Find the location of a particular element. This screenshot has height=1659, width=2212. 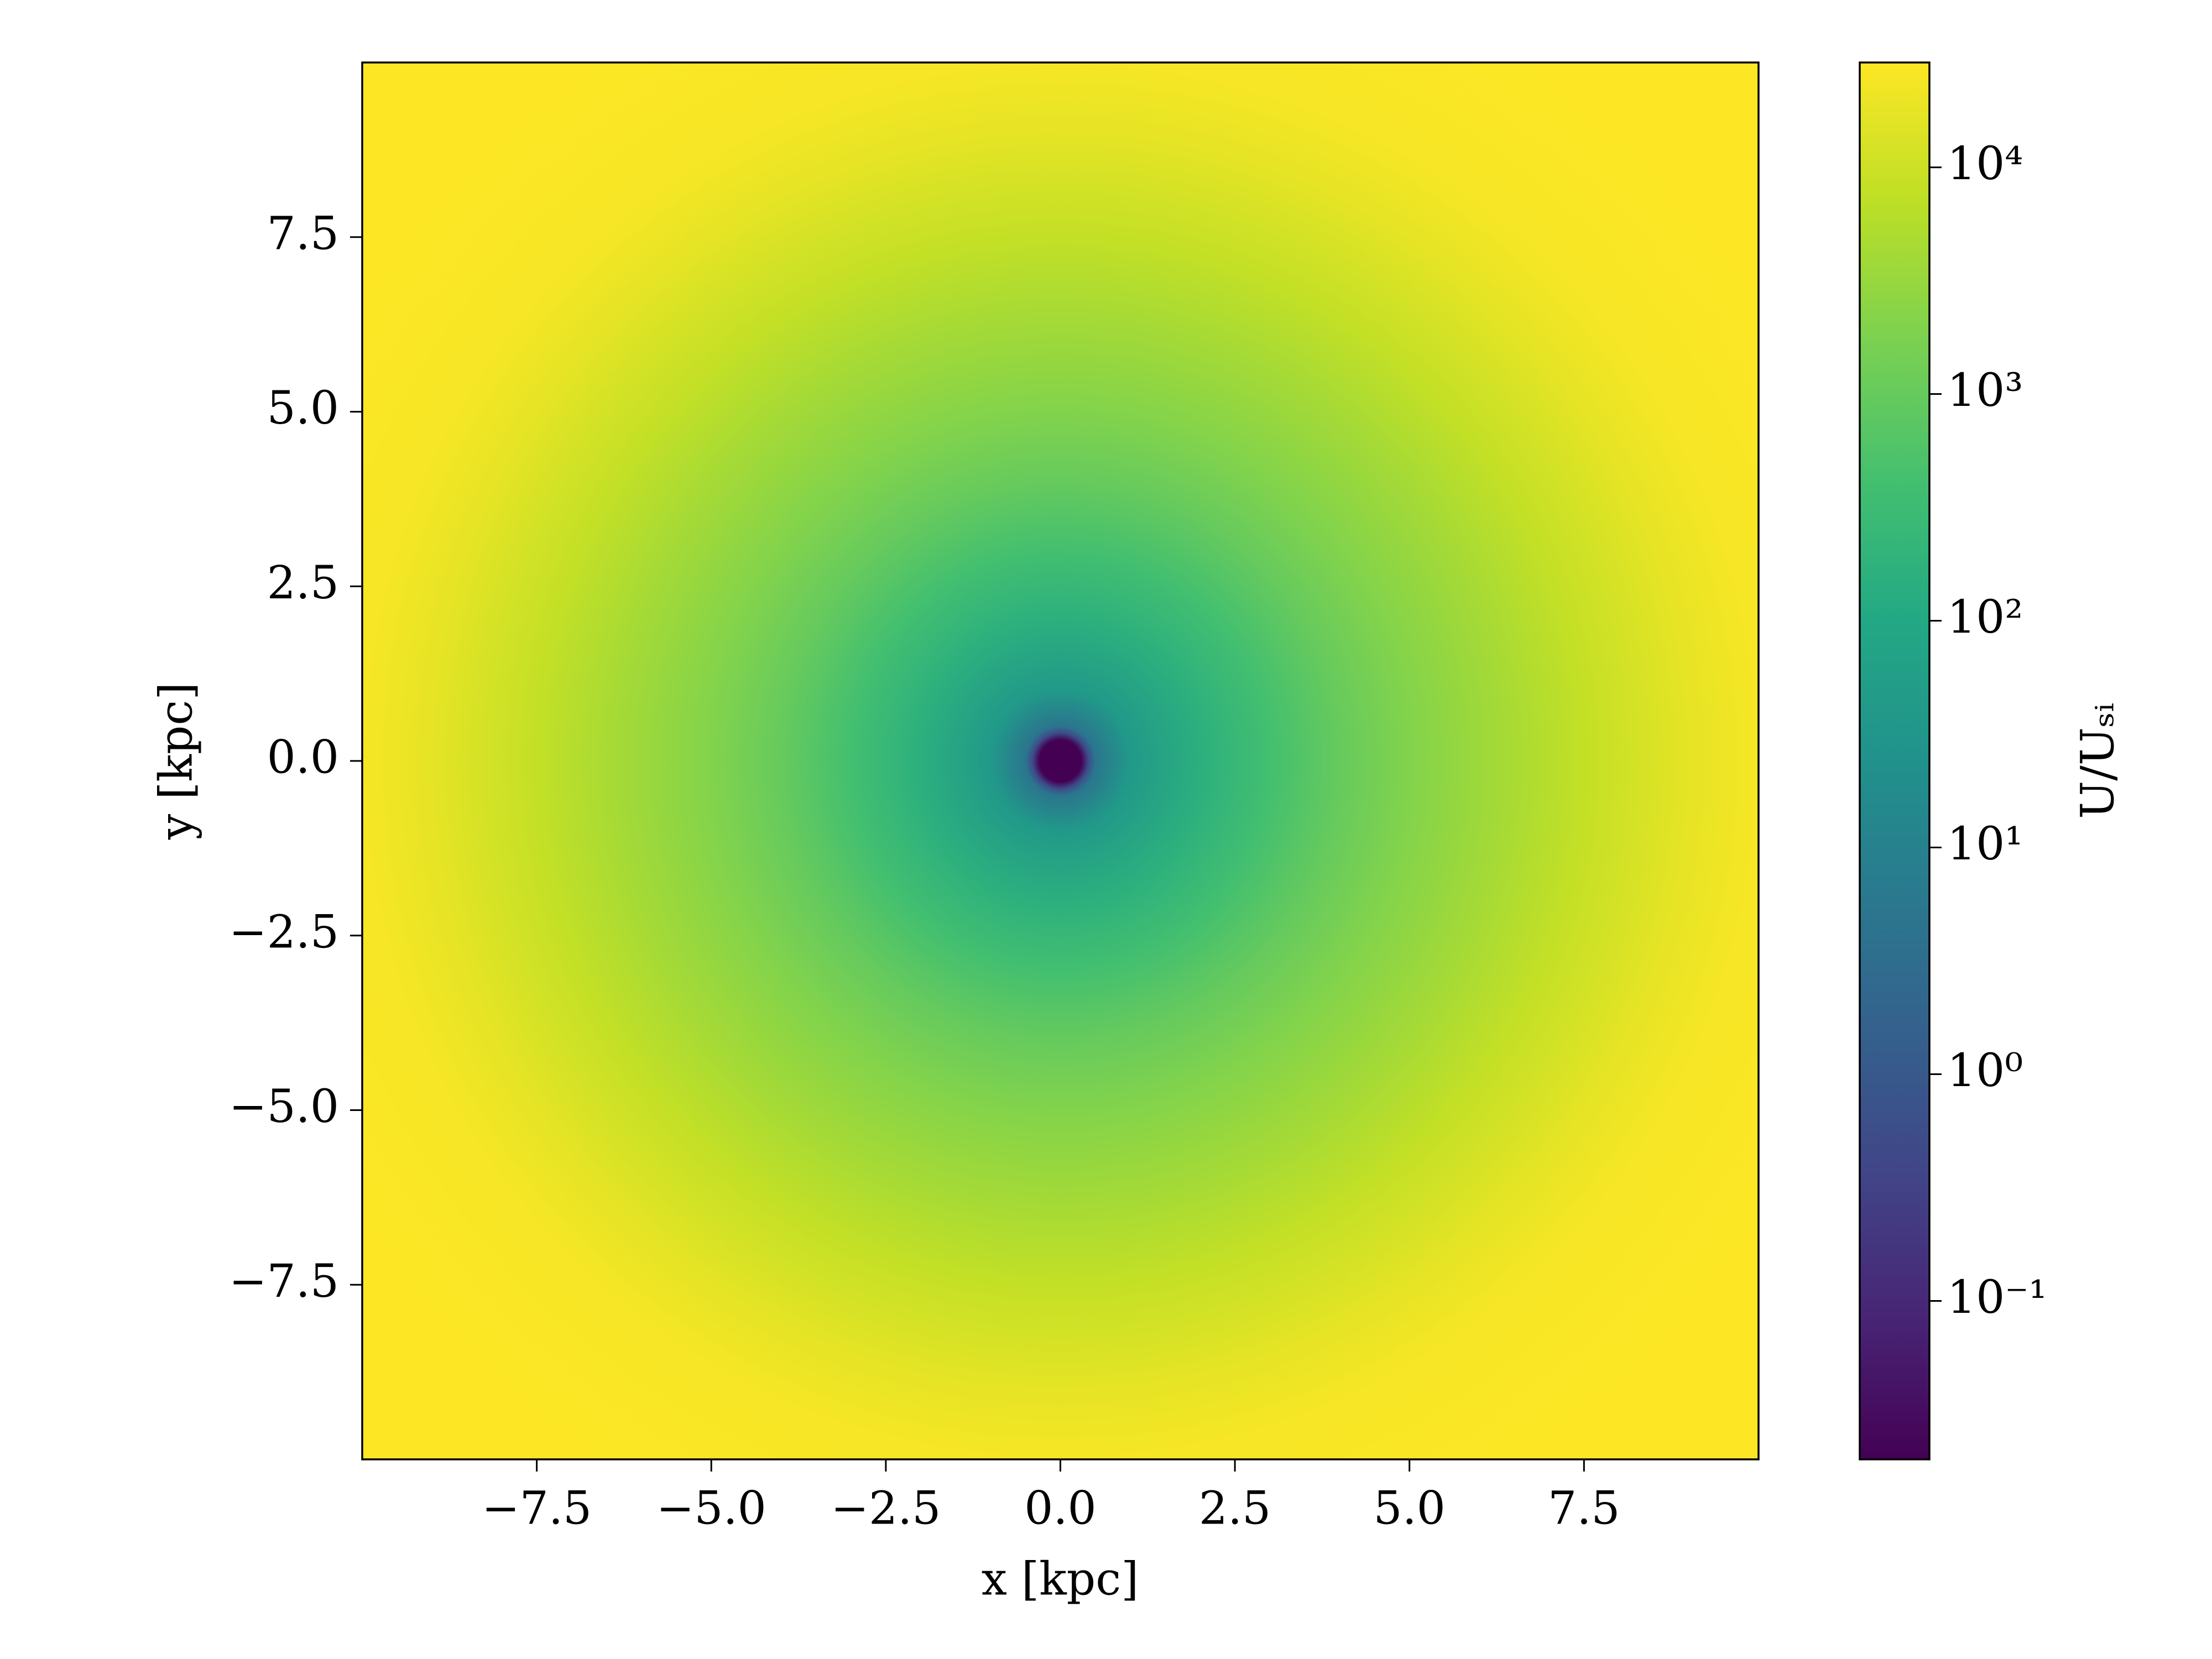

x-tick-label: 0.0 is located at coordinates (1060, 1509).